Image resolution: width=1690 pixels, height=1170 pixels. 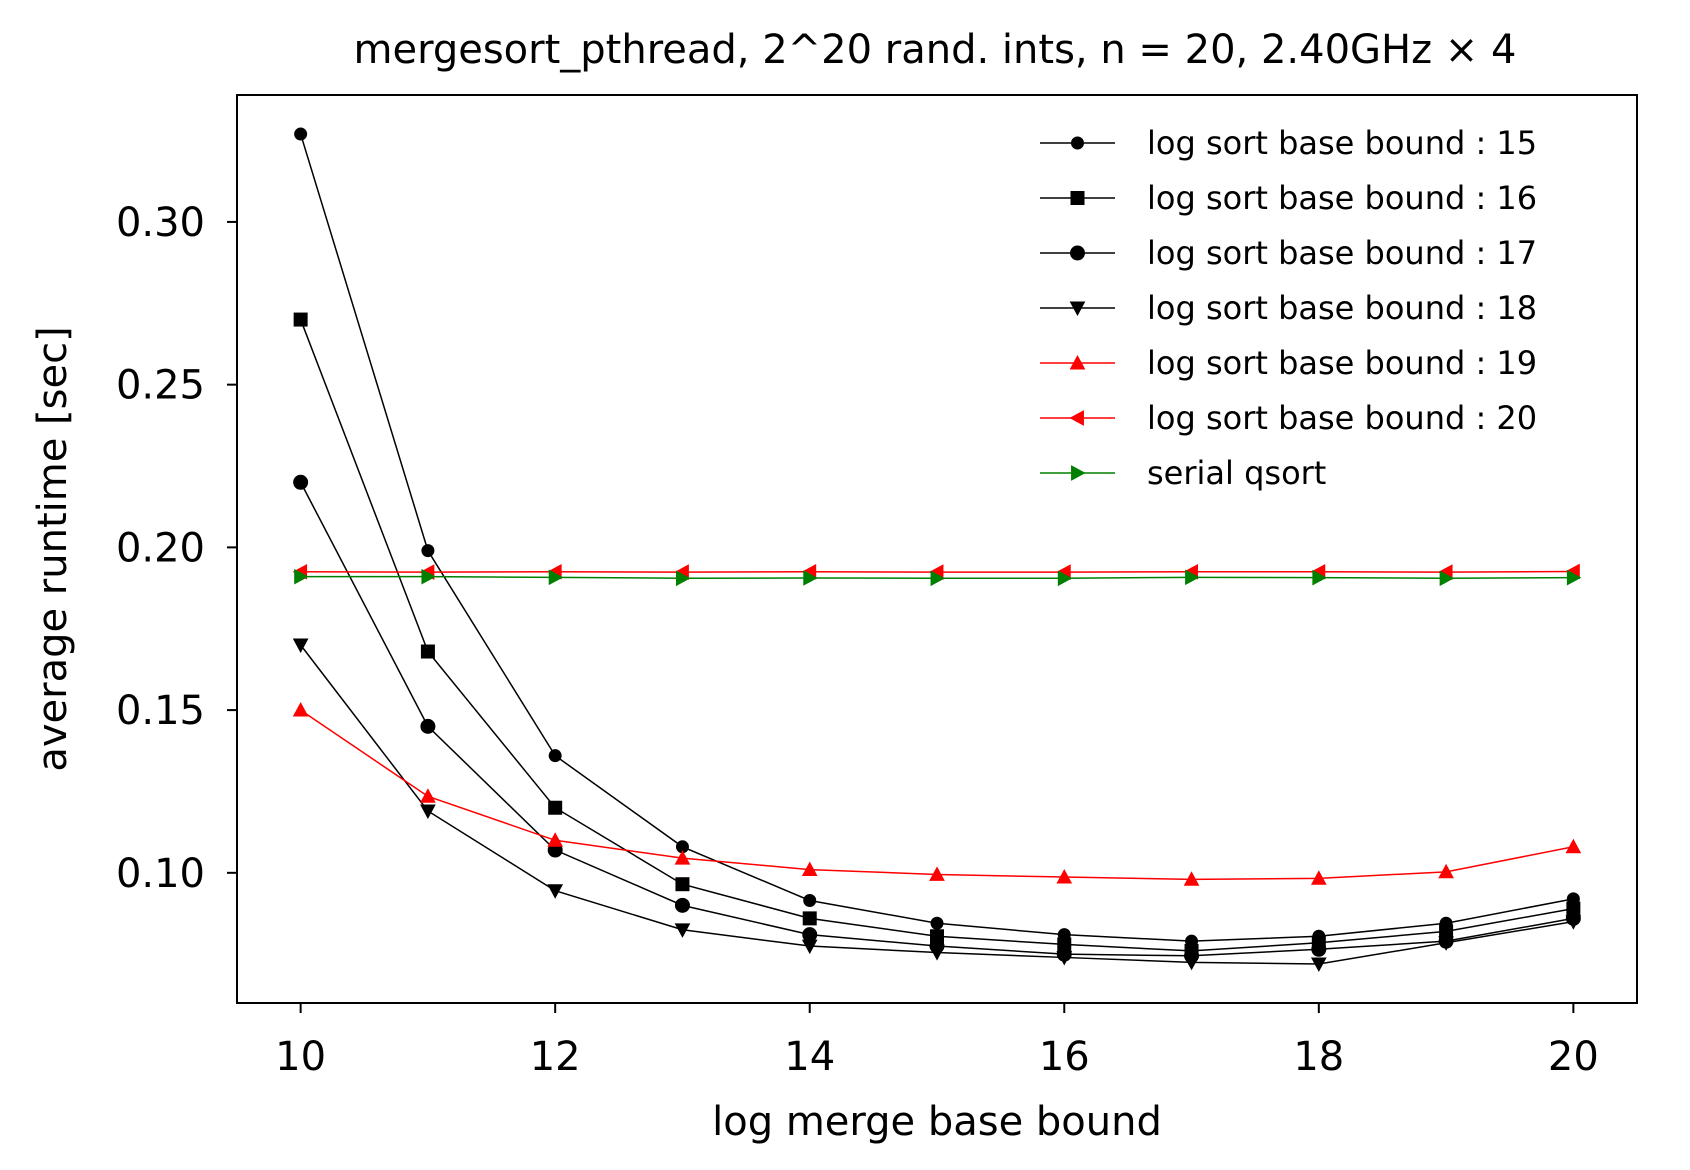 What do you see at coordinates (1236, 473) in the screenshot?
I see `legend-label: serial qsort` at bounding box center [1236, 473].